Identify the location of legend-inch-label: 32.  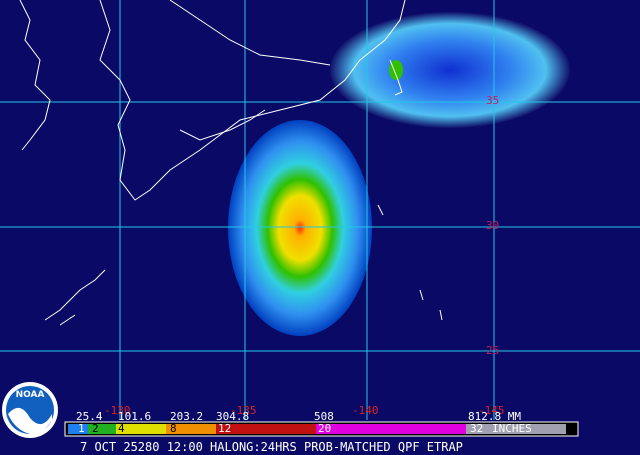
(476, 428).